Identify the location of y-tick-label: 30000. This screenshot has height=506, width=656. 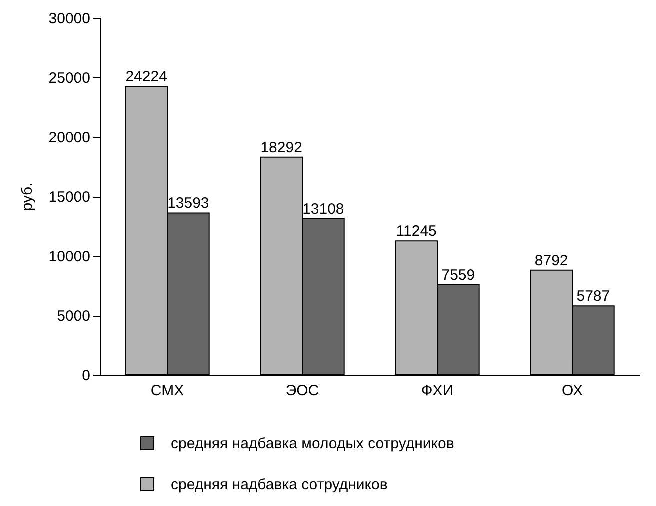
(69, 19).